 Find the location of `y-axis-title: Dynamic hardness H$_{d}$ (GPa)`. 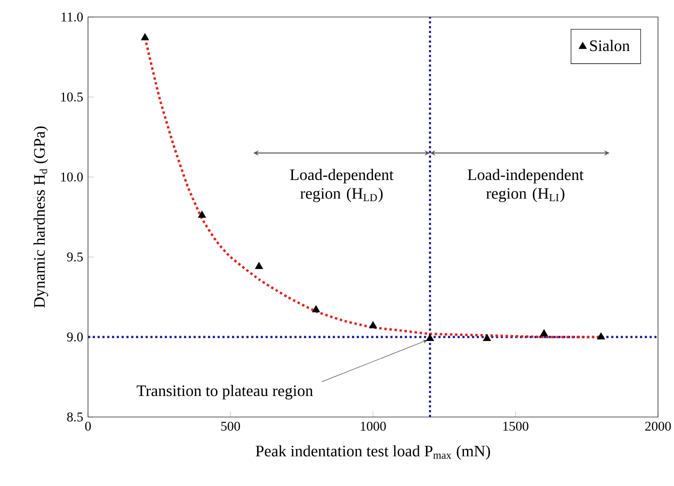

y-axis-title: Dynamic hardness H$_{d}$ (GPa) is located at coordinates (41, 217).